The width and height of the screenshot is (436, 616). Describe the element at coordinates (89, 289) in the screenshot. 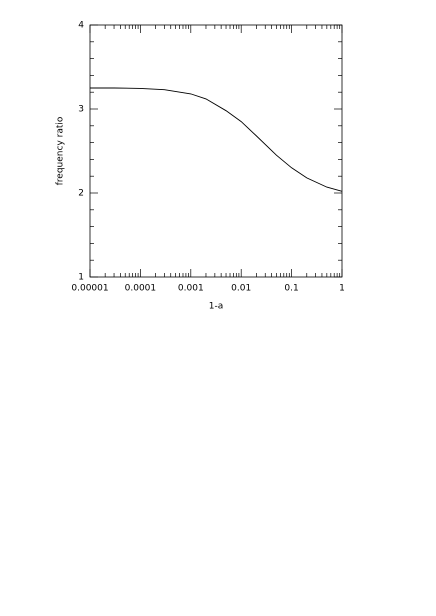

I see `x-tick-label: 0.00001` at that location.